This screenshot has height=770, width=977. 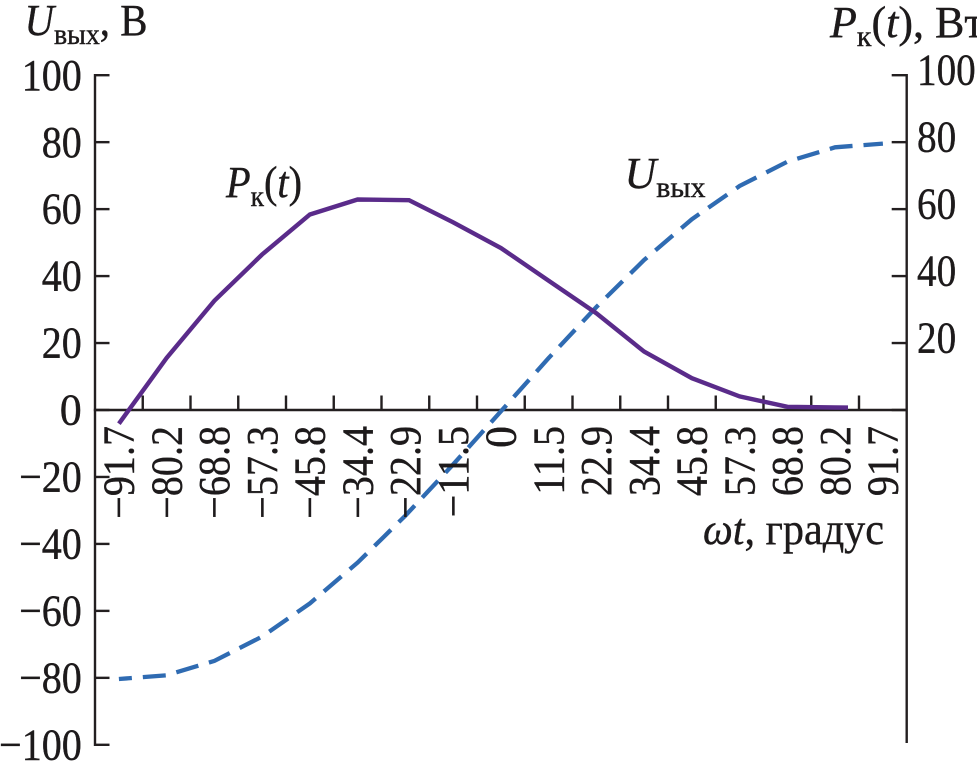 What do you see at coordinates (548, 460) in the screenshot?
I see `svg-text: 11.5` at bounding box center [548, 460].